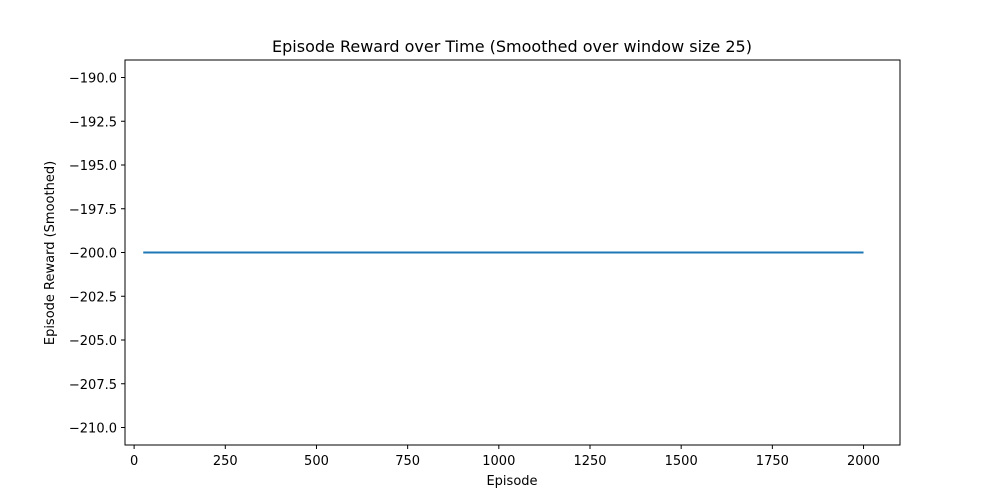 The height and width of the screenshot is (500, 1000). I want to click on x-tick-label: 1250, so click(589, 461).